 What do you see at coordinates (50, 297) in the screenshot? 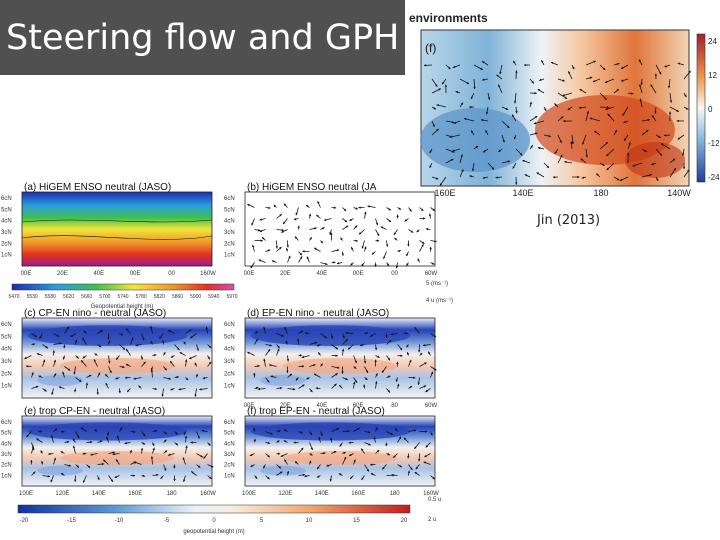
I see `gph-colorbar-tick-label: 5580` at bounding box center [50, 297].